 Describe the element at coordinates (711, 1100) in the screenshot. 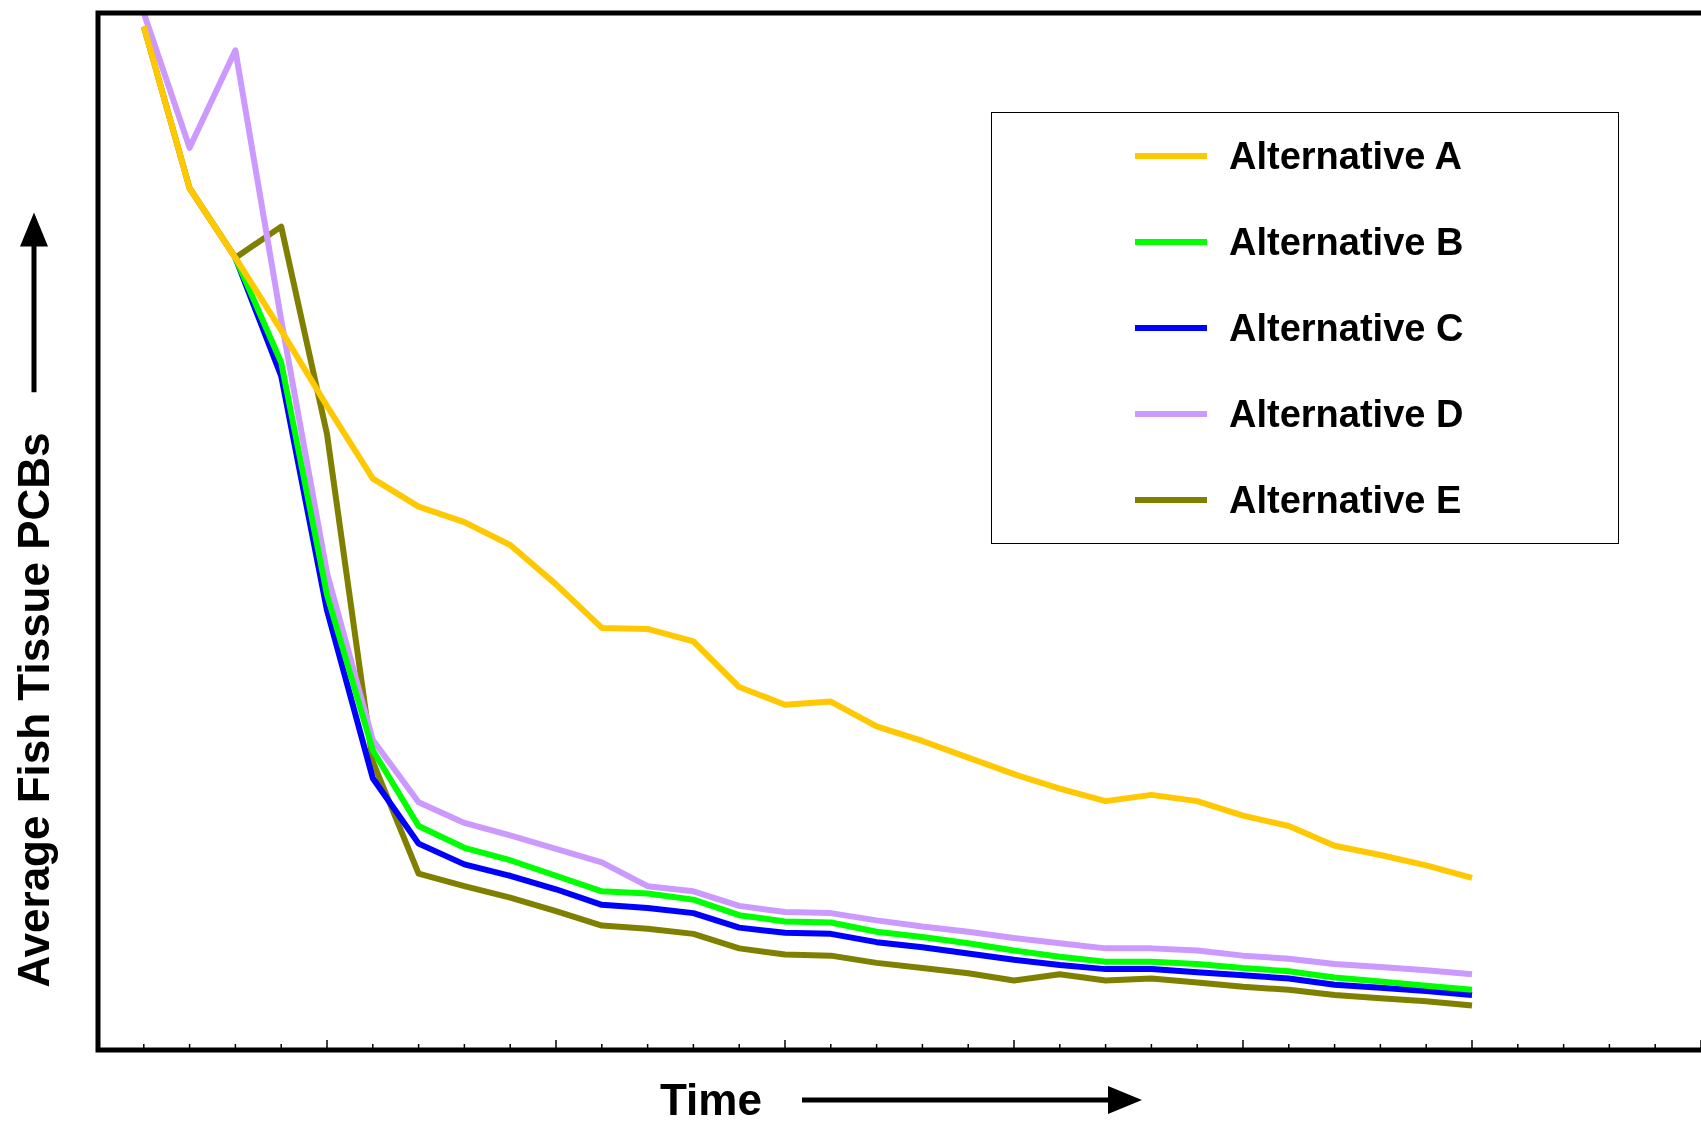

I see `x-axis-title: Time` at that location.